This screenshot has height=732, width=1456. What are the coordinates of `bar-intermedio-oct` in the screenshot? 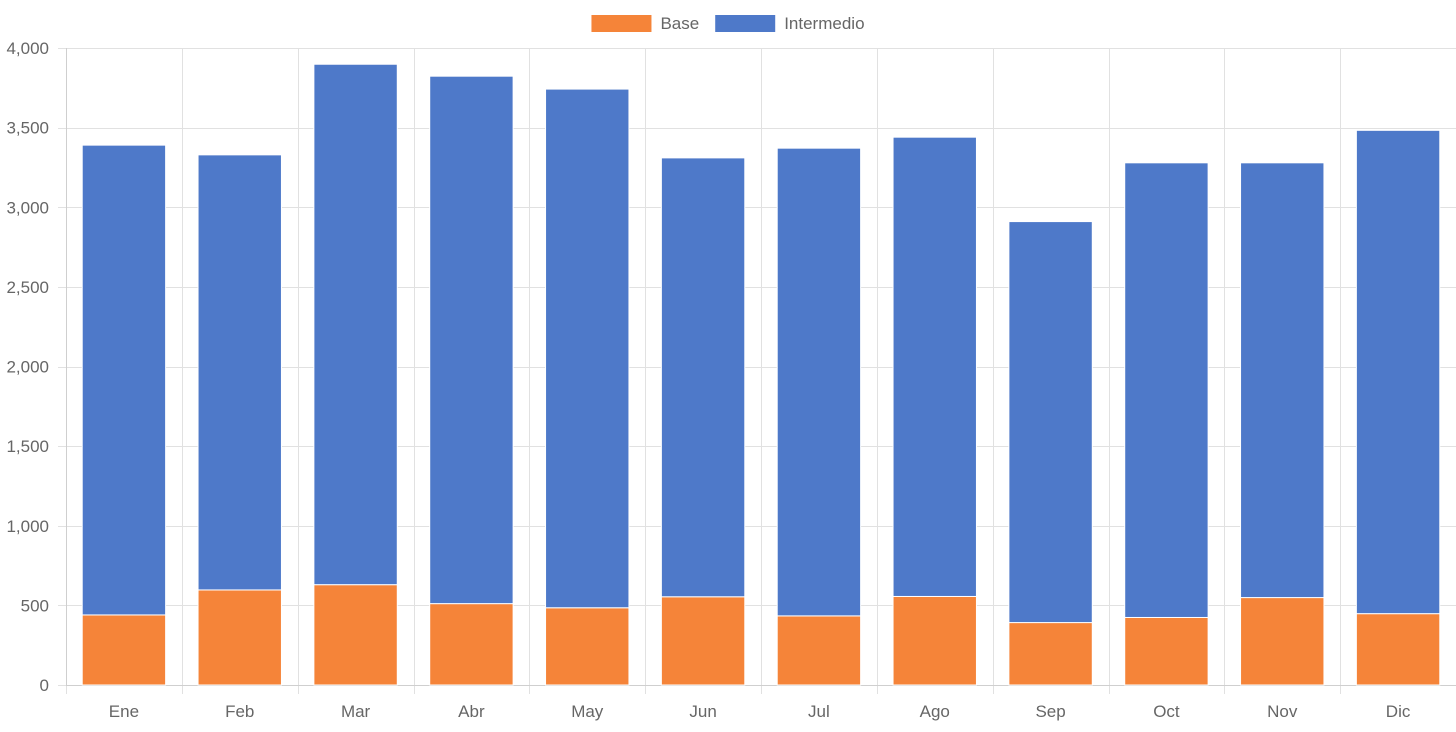 It's located at (1166, 390).